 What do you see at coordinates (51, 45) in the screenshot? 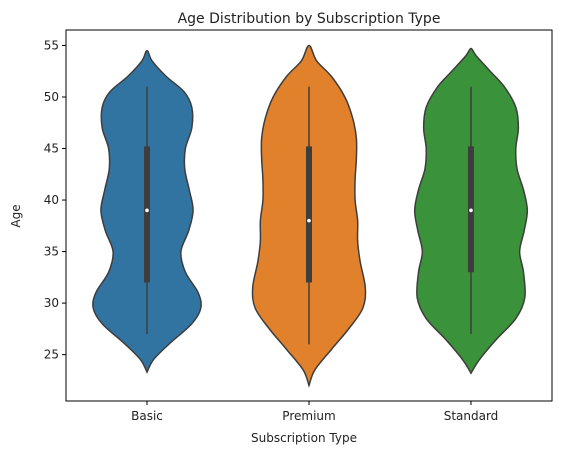
I see `y-tick-label: 55` at bounding box center [51, 45].